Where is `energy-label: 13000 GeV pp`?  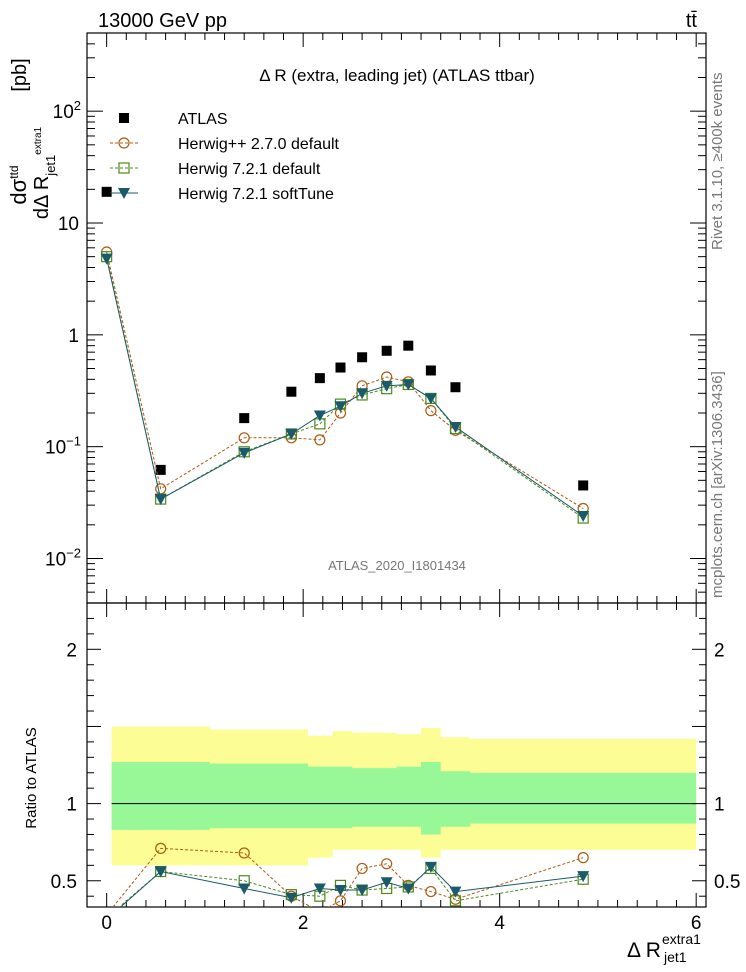
energy-label: 13000 GeV pp is located at coordinates (162, 21).